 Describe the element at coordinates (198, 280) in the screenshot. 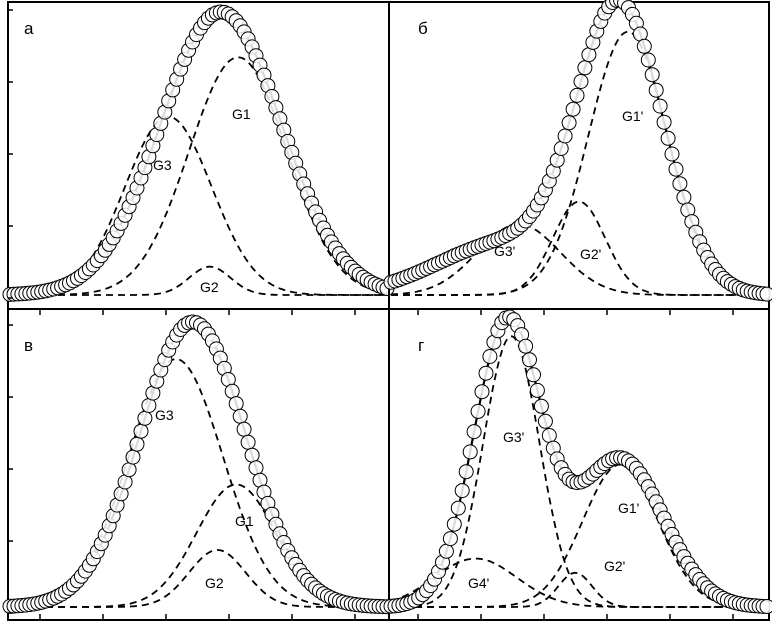

I see `panel-a-component-g2` at that location.